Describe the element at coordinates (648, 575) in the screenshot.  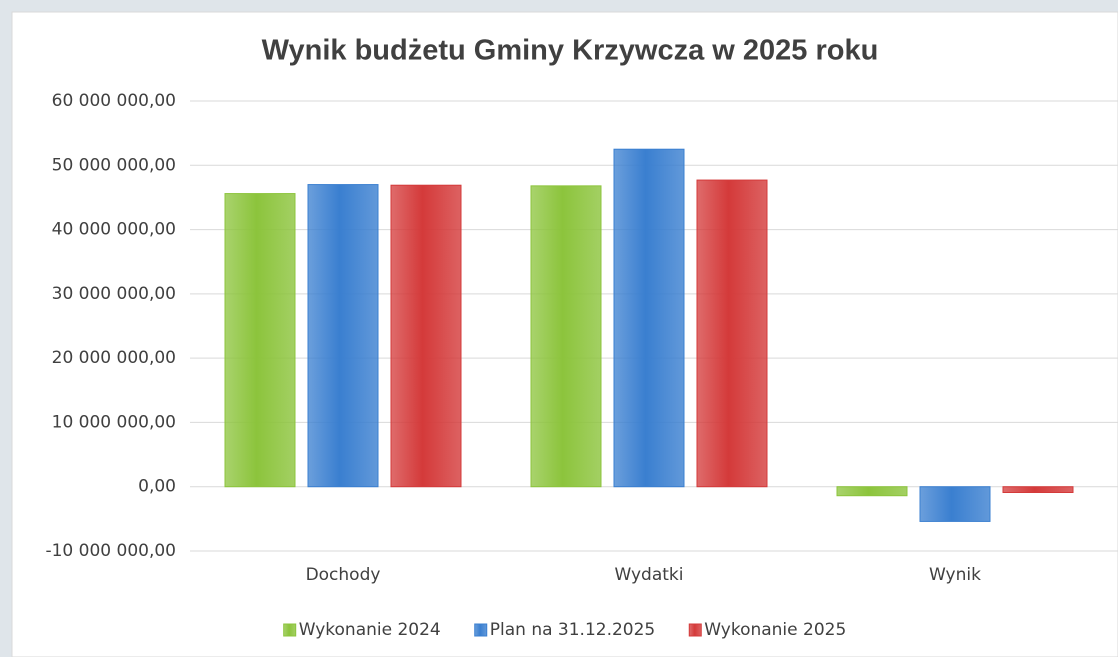
I see `x-tick-label: Wydatki` at that location.